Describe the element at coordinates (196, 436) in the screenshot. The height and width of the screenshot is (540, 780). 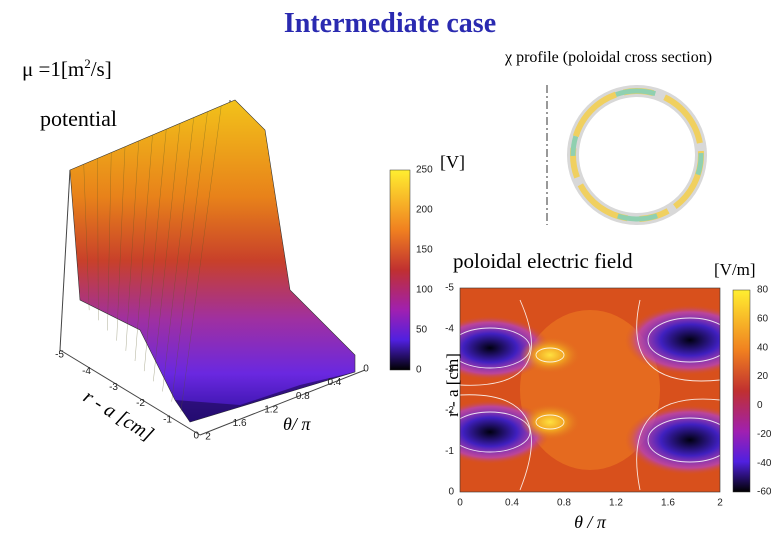
I see `r-tick: 0` at that location.